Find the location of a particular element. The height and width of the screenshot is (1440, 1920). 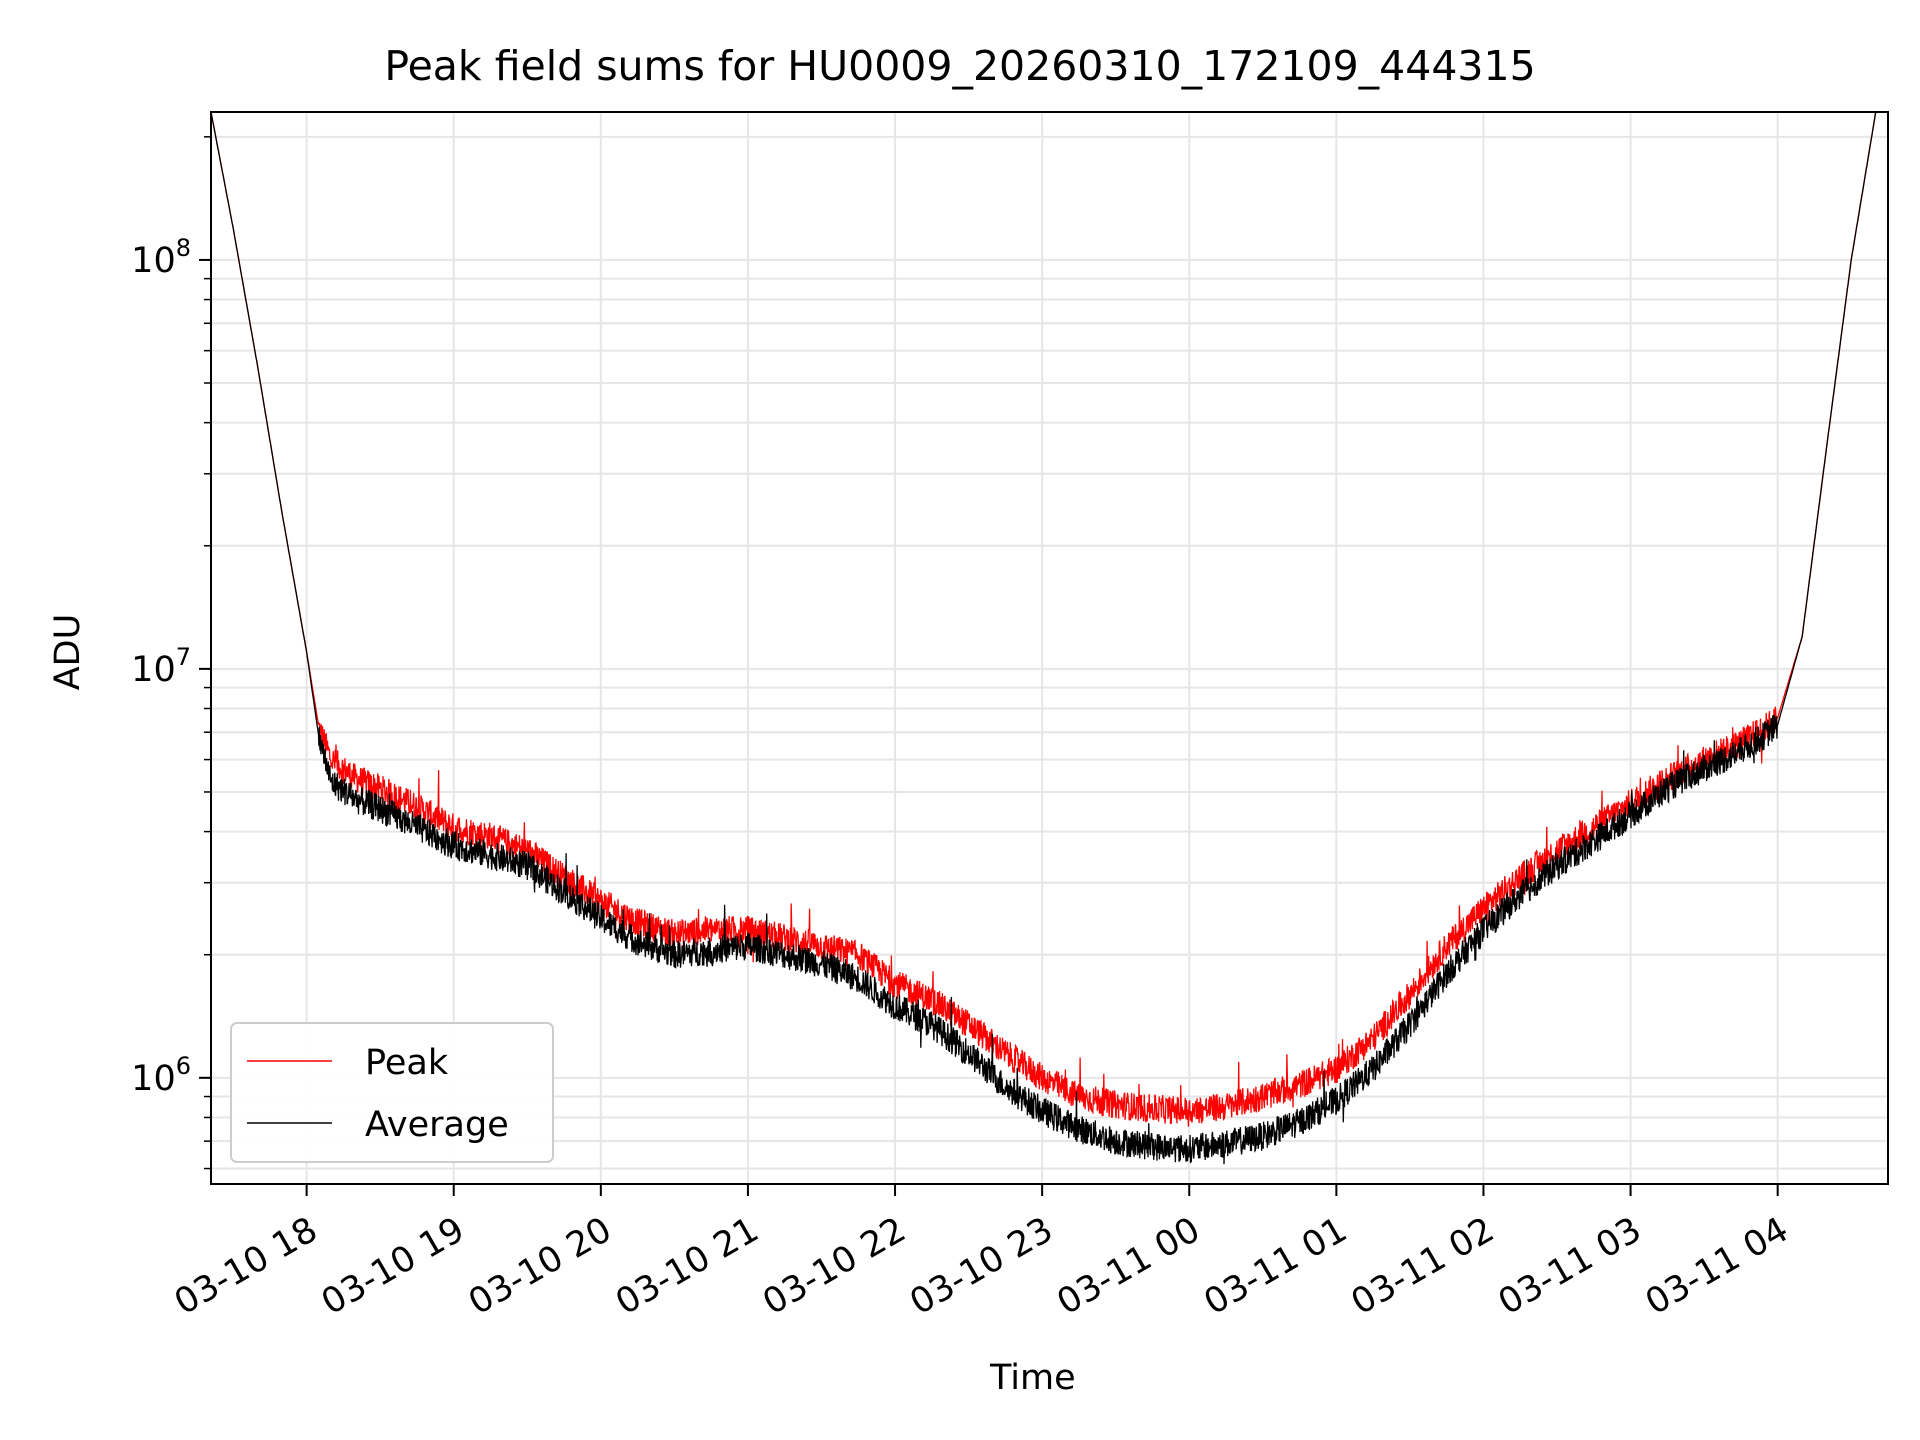

x-tick-label: 03-11 01 is located at coordinates (1276, 1266).